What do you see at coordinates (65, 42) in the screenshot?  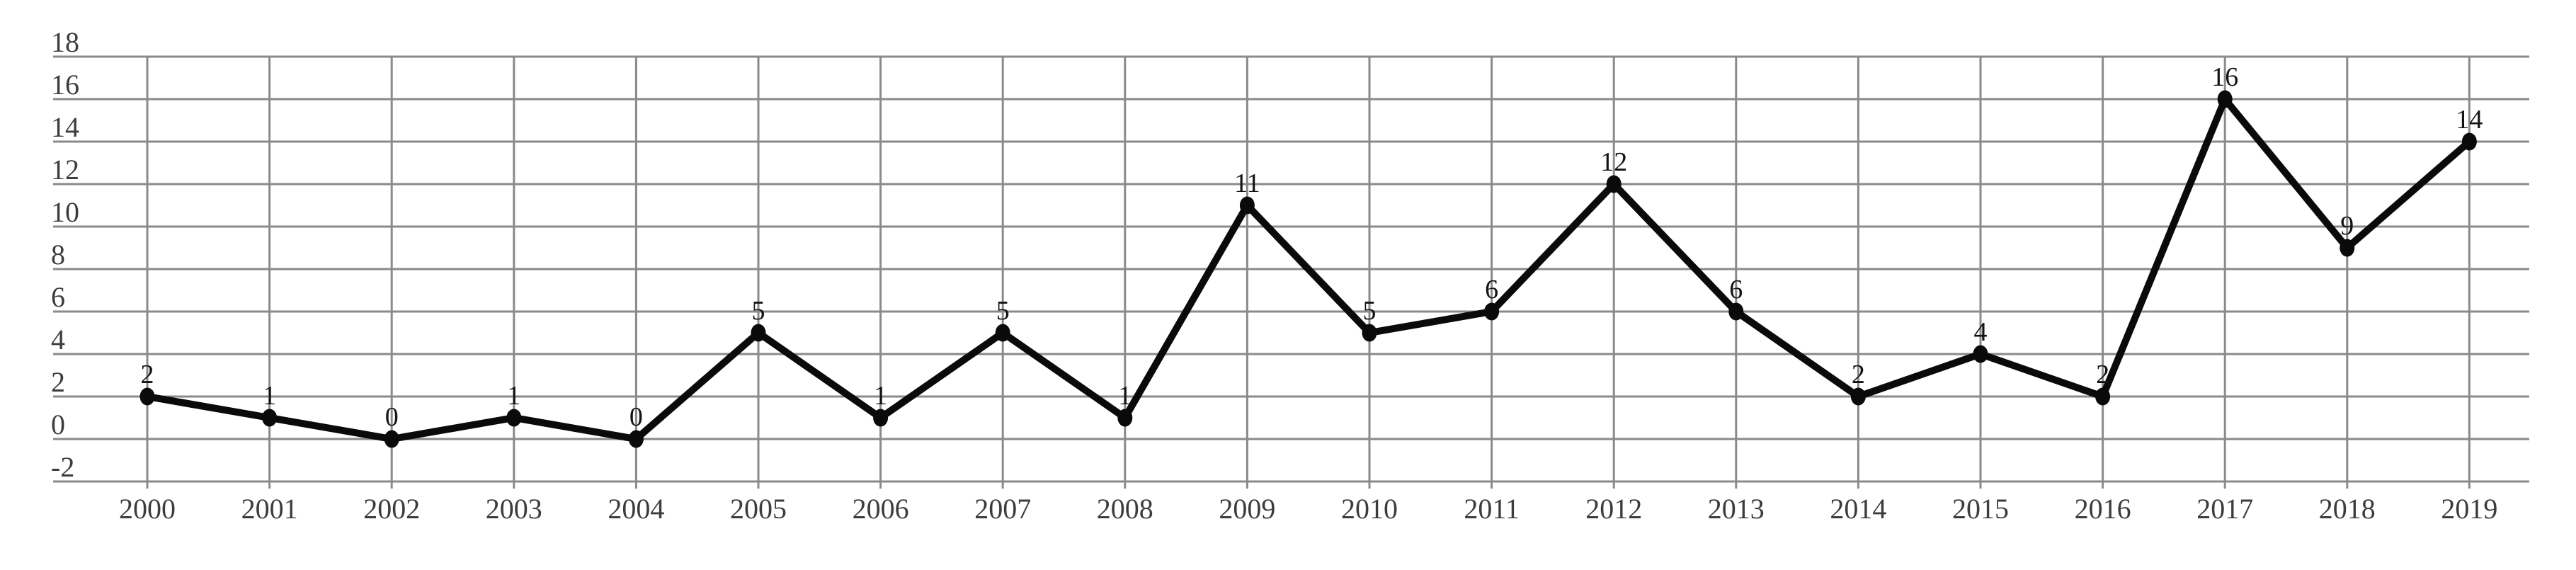 I see `y-tick-label: 18` at bounding box center [65, 42].